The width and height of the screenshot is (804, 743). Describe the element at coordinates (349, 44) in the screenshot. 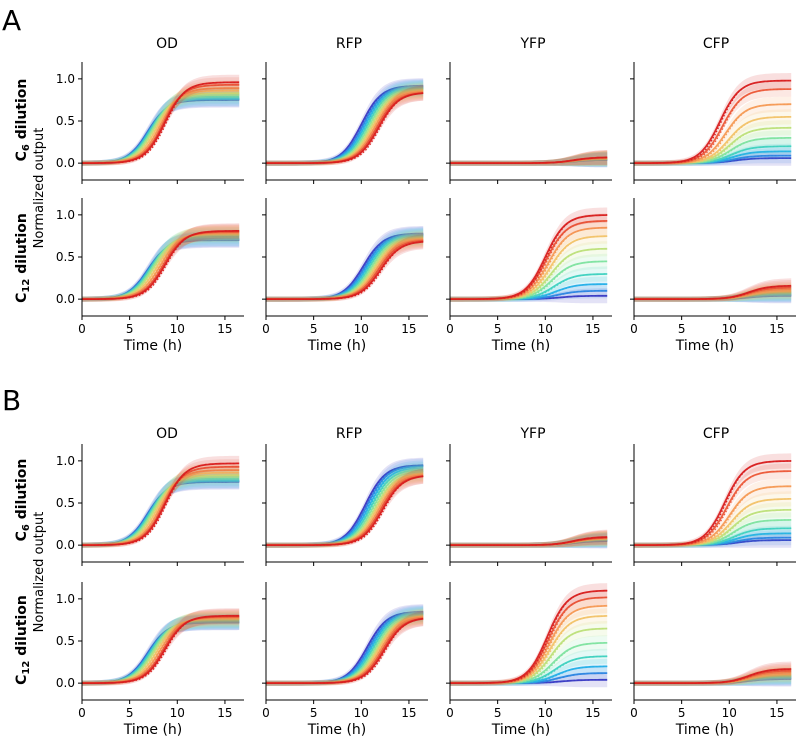

I see `section-a-col-title-rfp: RFP` at that location.